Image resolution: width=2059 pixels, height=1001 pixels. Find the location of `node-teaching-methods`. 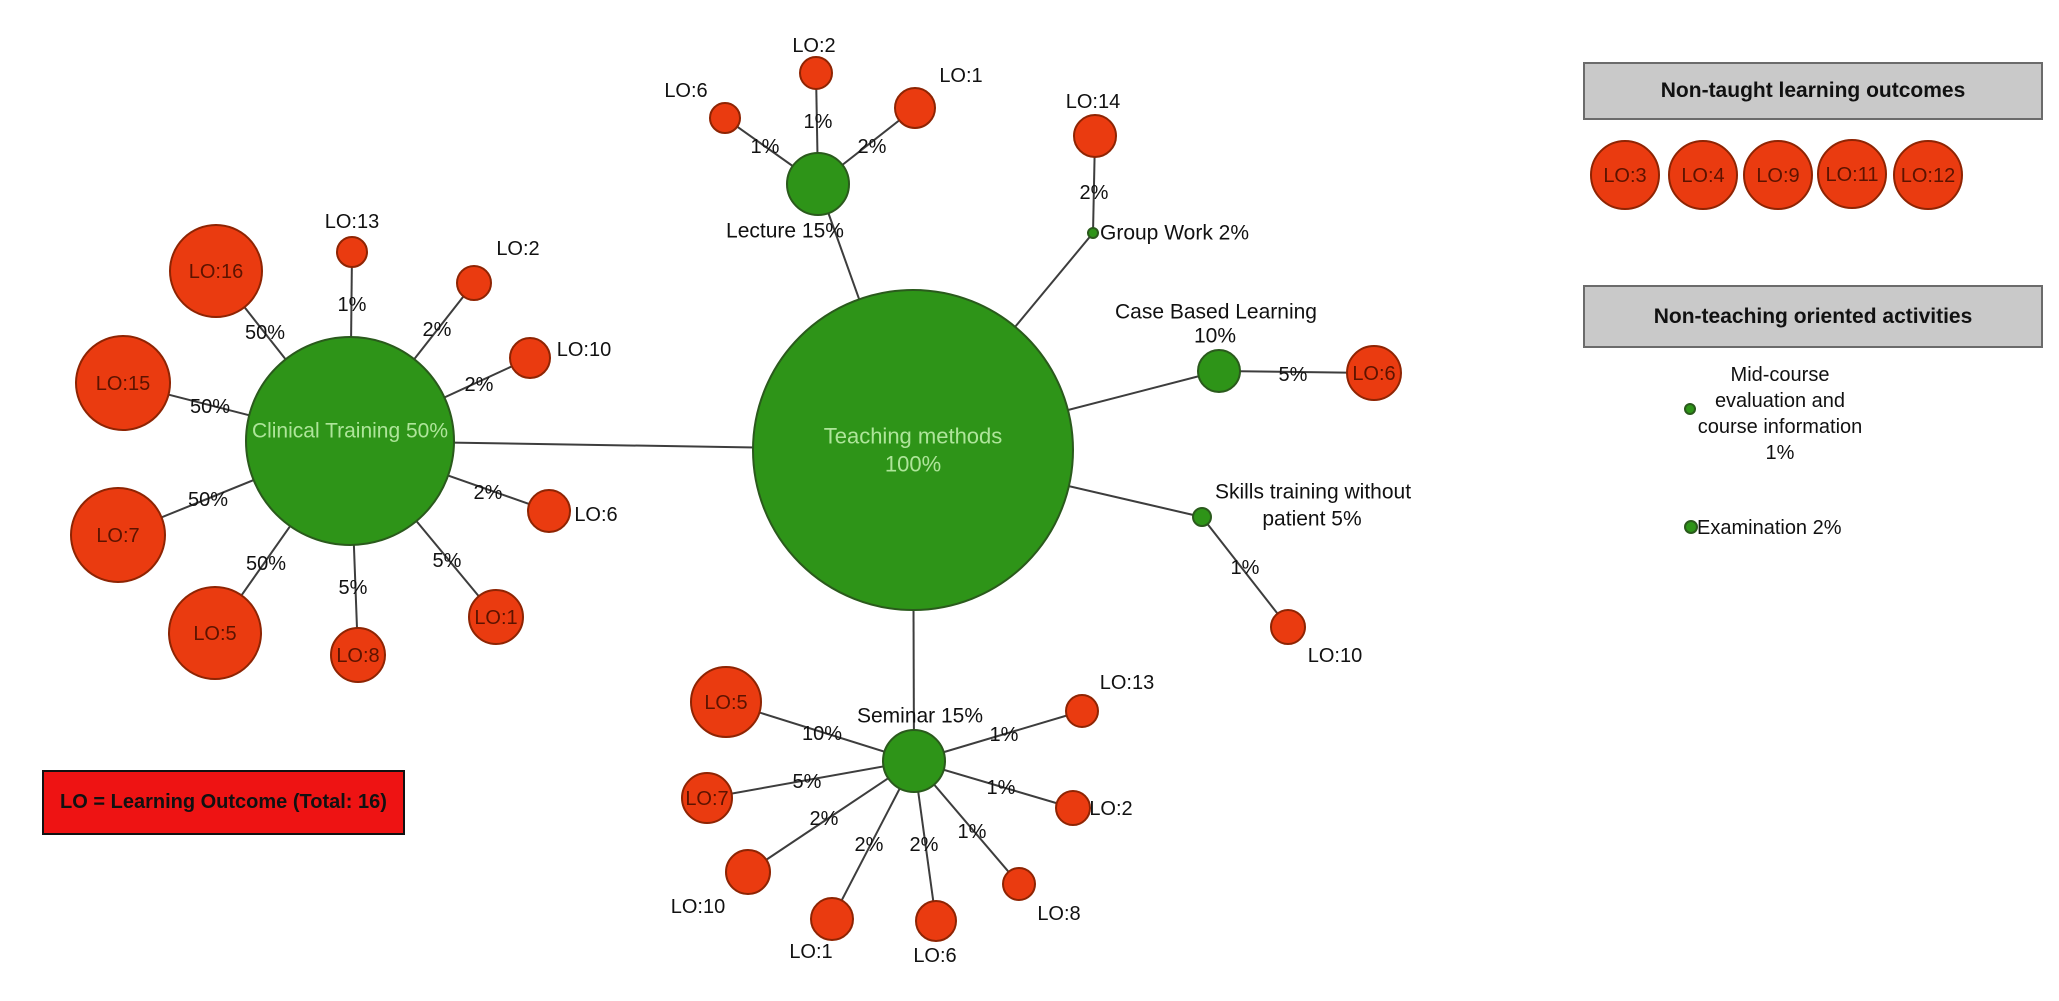

node-teaching-methods is located at coordinates (913, 450).